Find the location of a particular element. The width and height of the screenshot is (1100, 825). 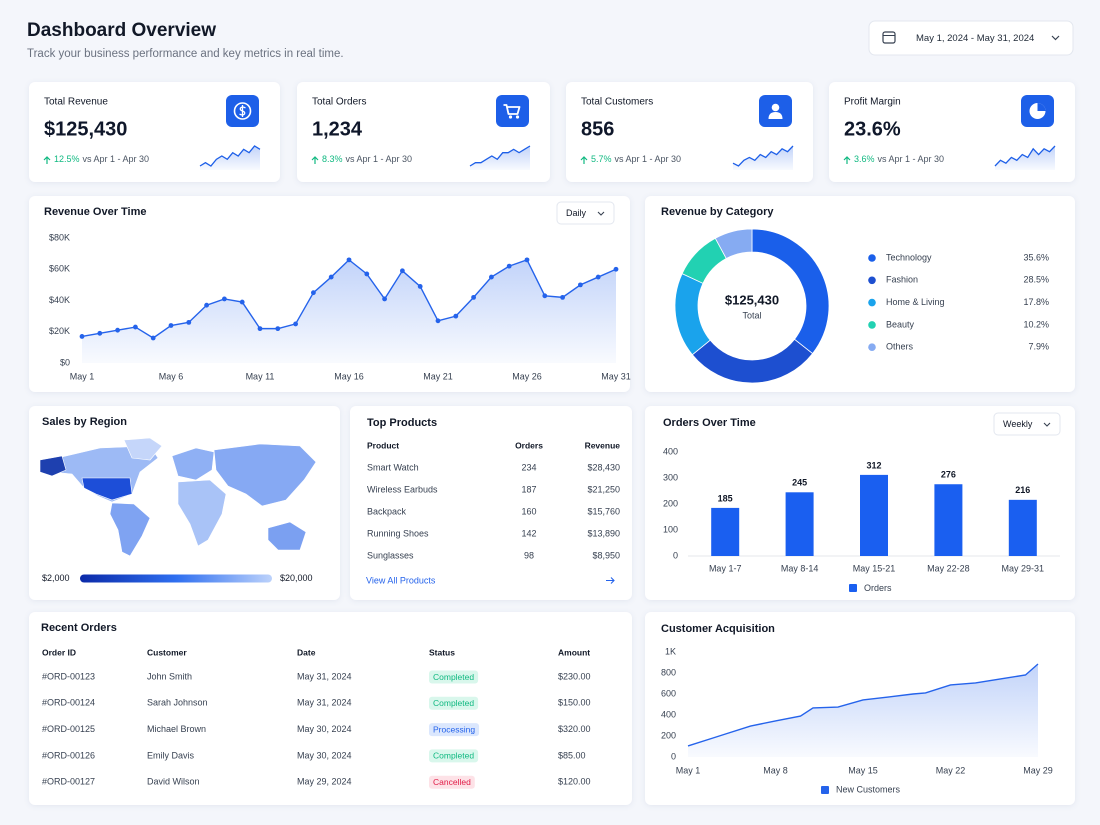

kpi-value: 23.6% is located at coordinates (872, 129).